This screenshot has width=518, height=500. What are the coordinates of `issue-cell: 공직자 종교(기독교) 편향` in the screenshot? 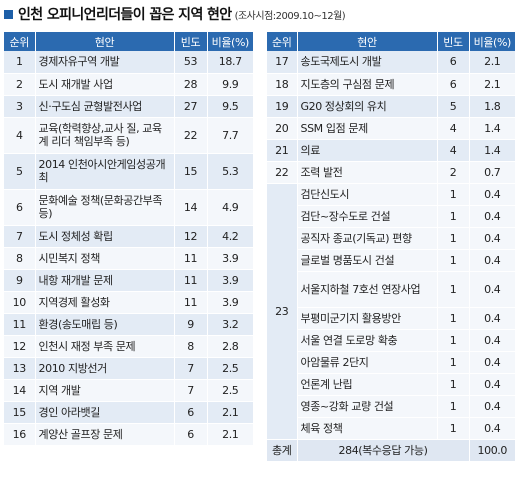 It's located at (367, 238).